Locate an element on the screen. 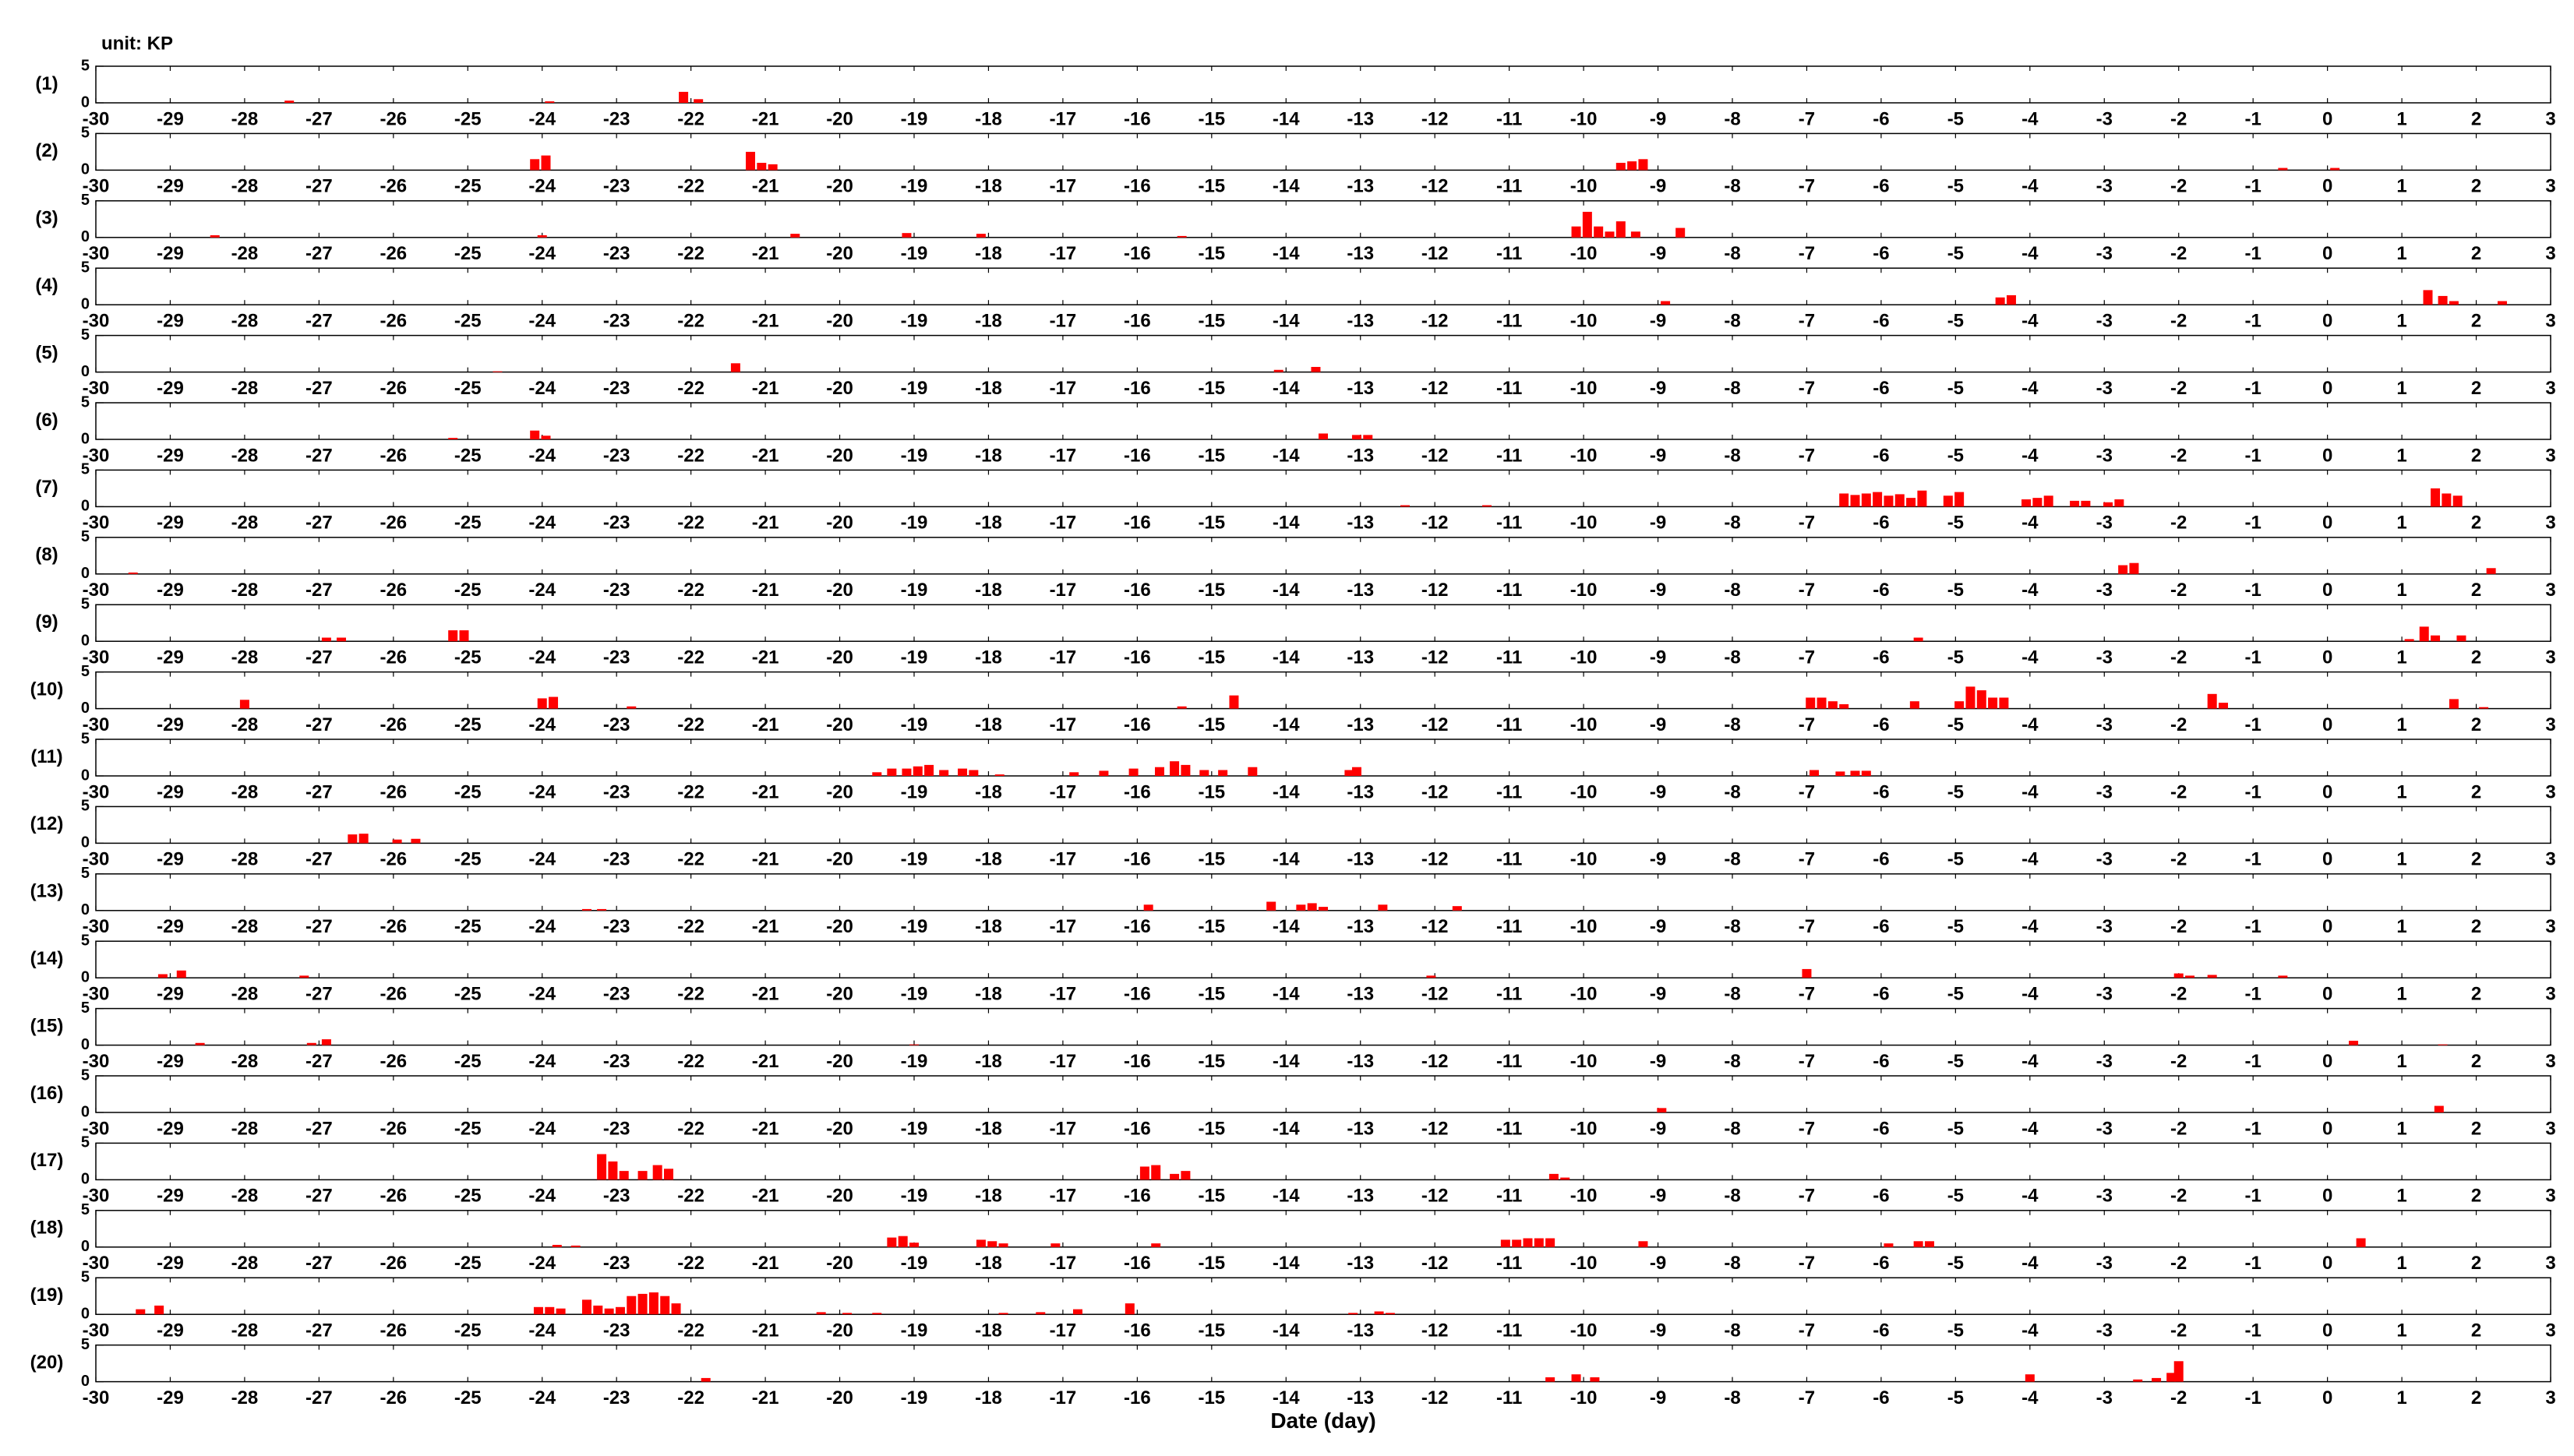  x-tick-label: -9 is located at coordinates (1658, 524).